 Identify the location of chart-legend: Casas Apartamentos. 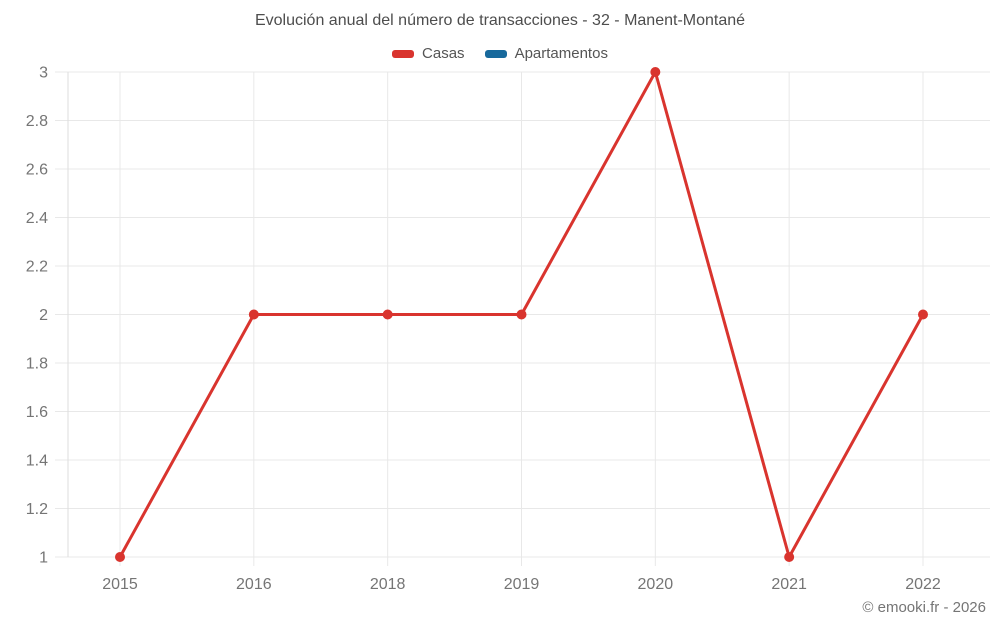
(500, 53).